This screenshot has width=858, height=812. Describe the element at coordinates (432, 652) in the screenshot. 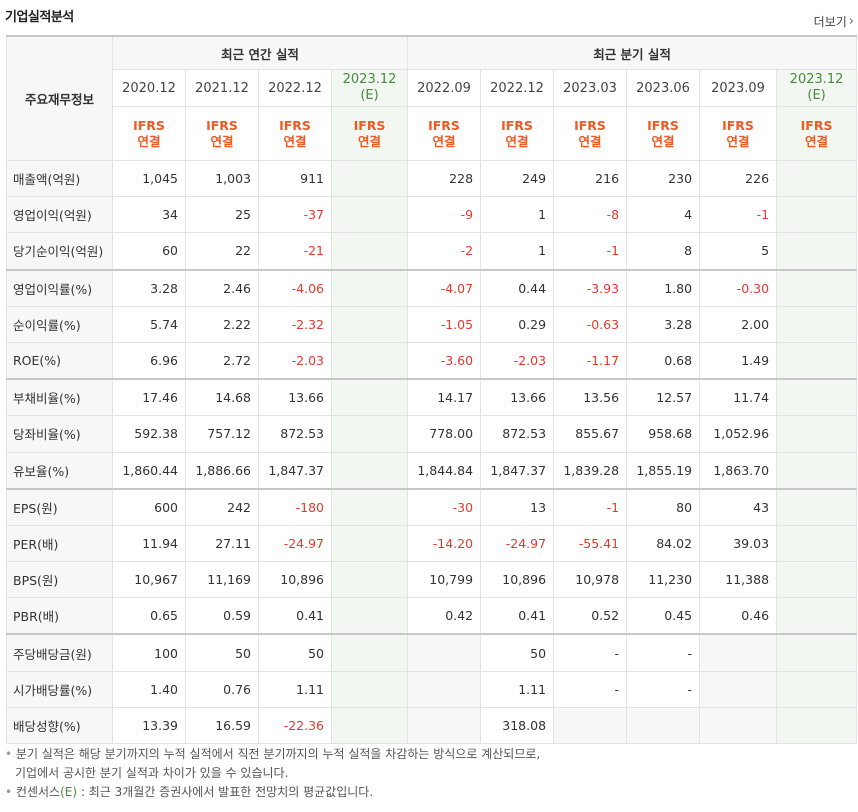

I see `table-row: 주당배당금(원) 100 50 50 50- -` at that location.